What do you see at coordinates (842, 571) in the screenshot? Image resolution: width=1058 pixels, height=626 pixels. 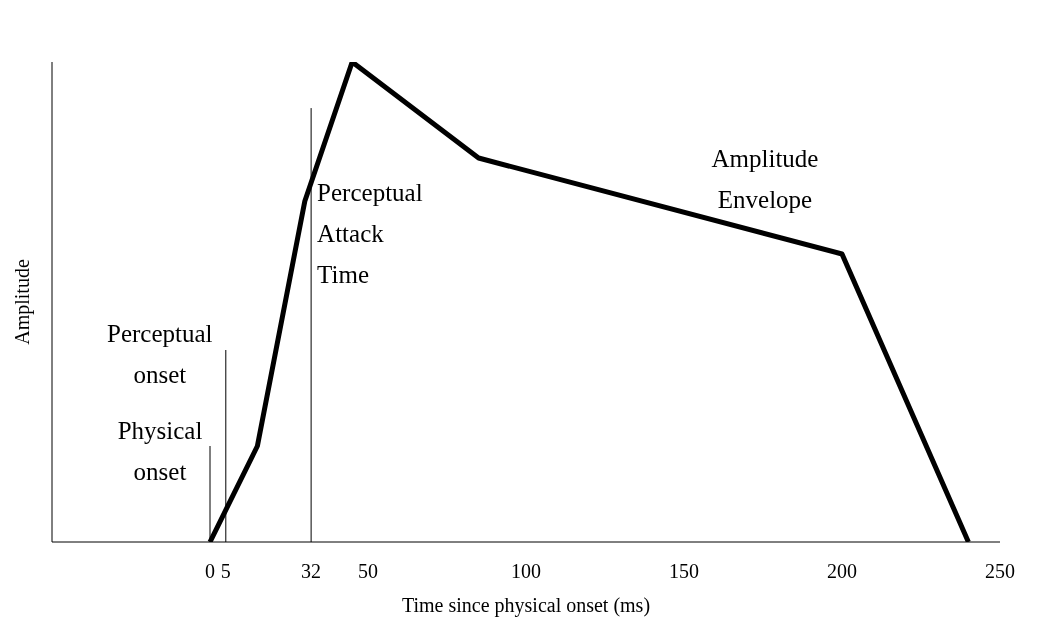 I see `x-tick-label: 200` at bounding box center [842, 571].